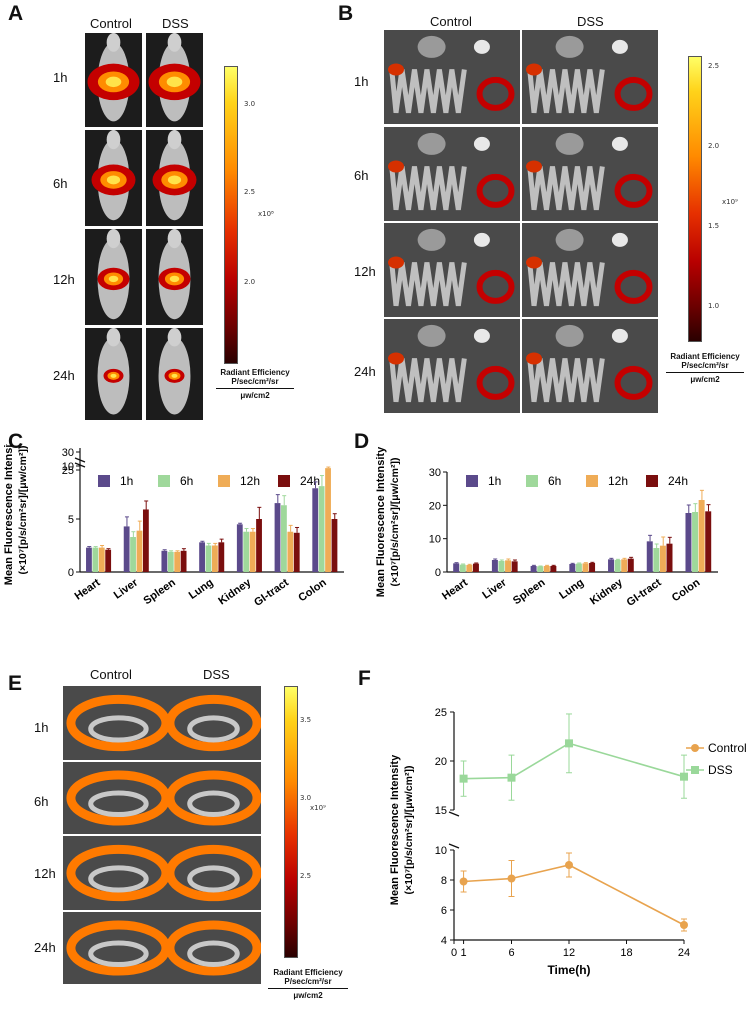  Describe the element at coordinates (60, 77) in the screenshot. I see `panel-a-row-1h: 1h` at that location.